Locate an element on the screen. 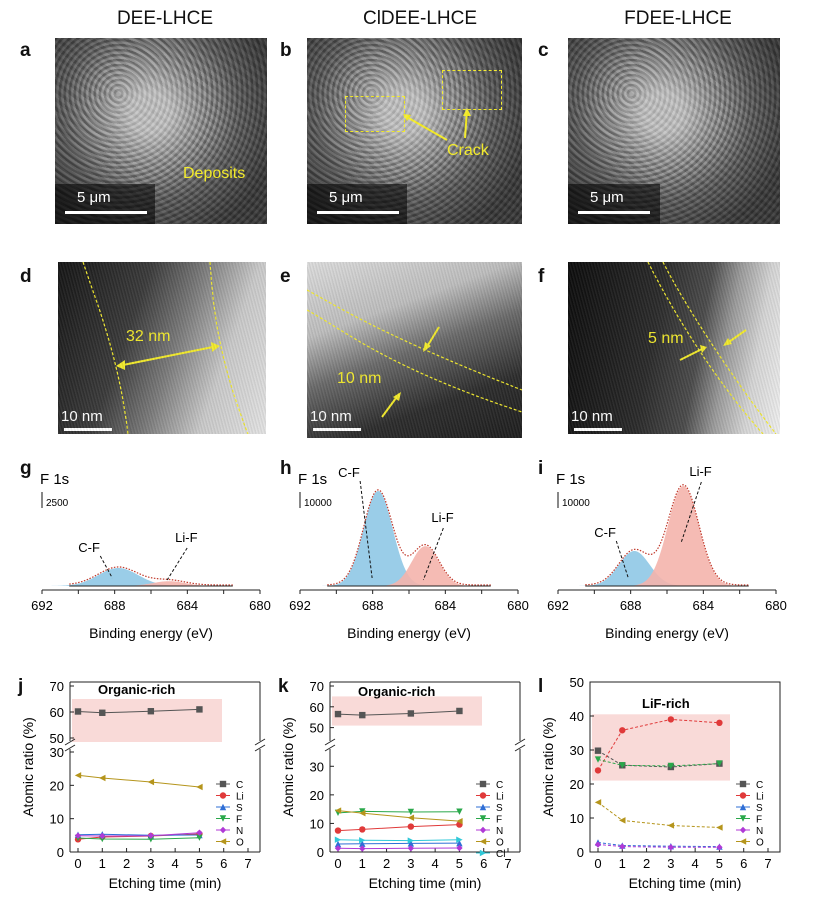 The image size is (822, 902). series-line-cl is located at coordinates (398, 840).